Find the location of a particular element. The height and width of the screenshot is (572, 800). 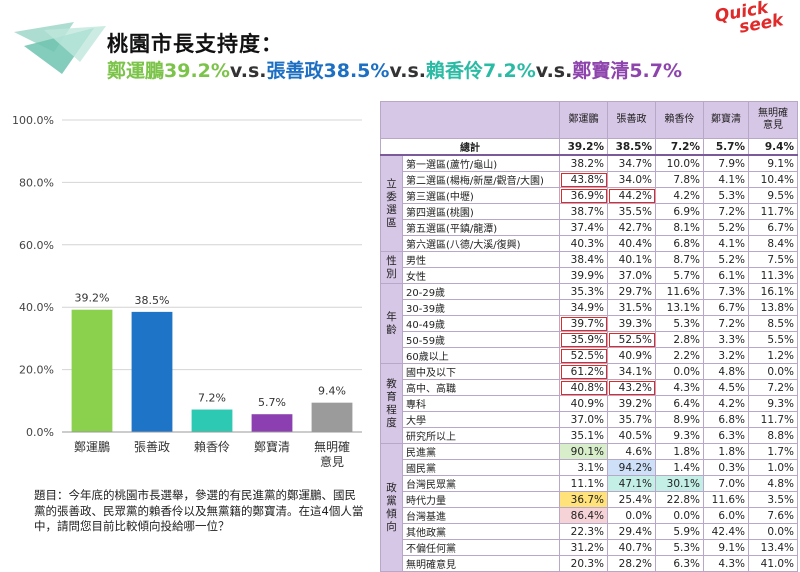

cell-value: 22.3% is located at coordinates (583, 531).